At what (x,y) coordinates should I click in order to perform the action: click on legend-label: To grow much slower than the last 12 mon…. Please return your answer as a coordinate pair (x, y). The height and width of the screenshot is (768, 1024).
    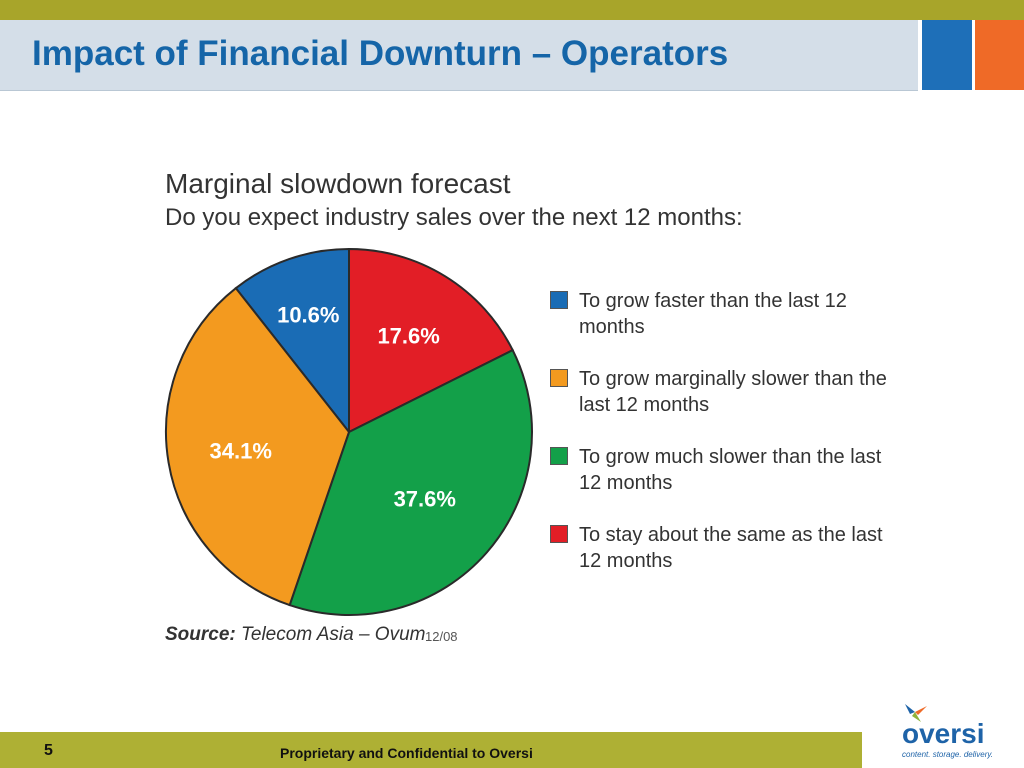
    Looking at the image, I should click on (730, 470).